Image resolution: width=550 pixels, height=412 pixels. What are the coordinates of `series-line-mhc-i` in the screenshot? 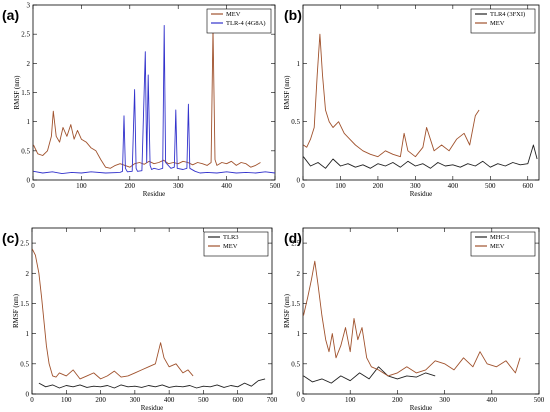 It's located at (369, 375).